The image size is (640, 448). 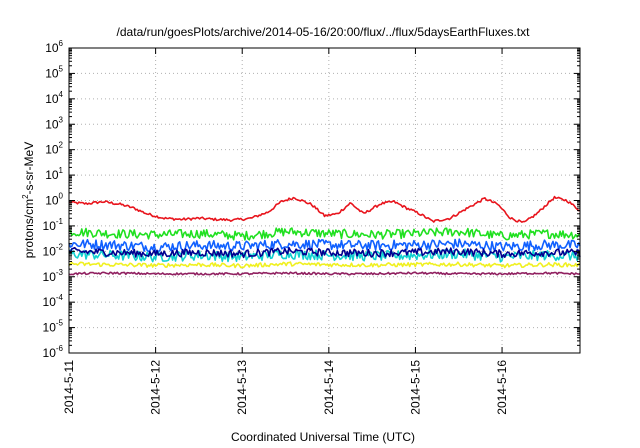 I want to click on y-tick-label: 10², so click(x=54, y=149).